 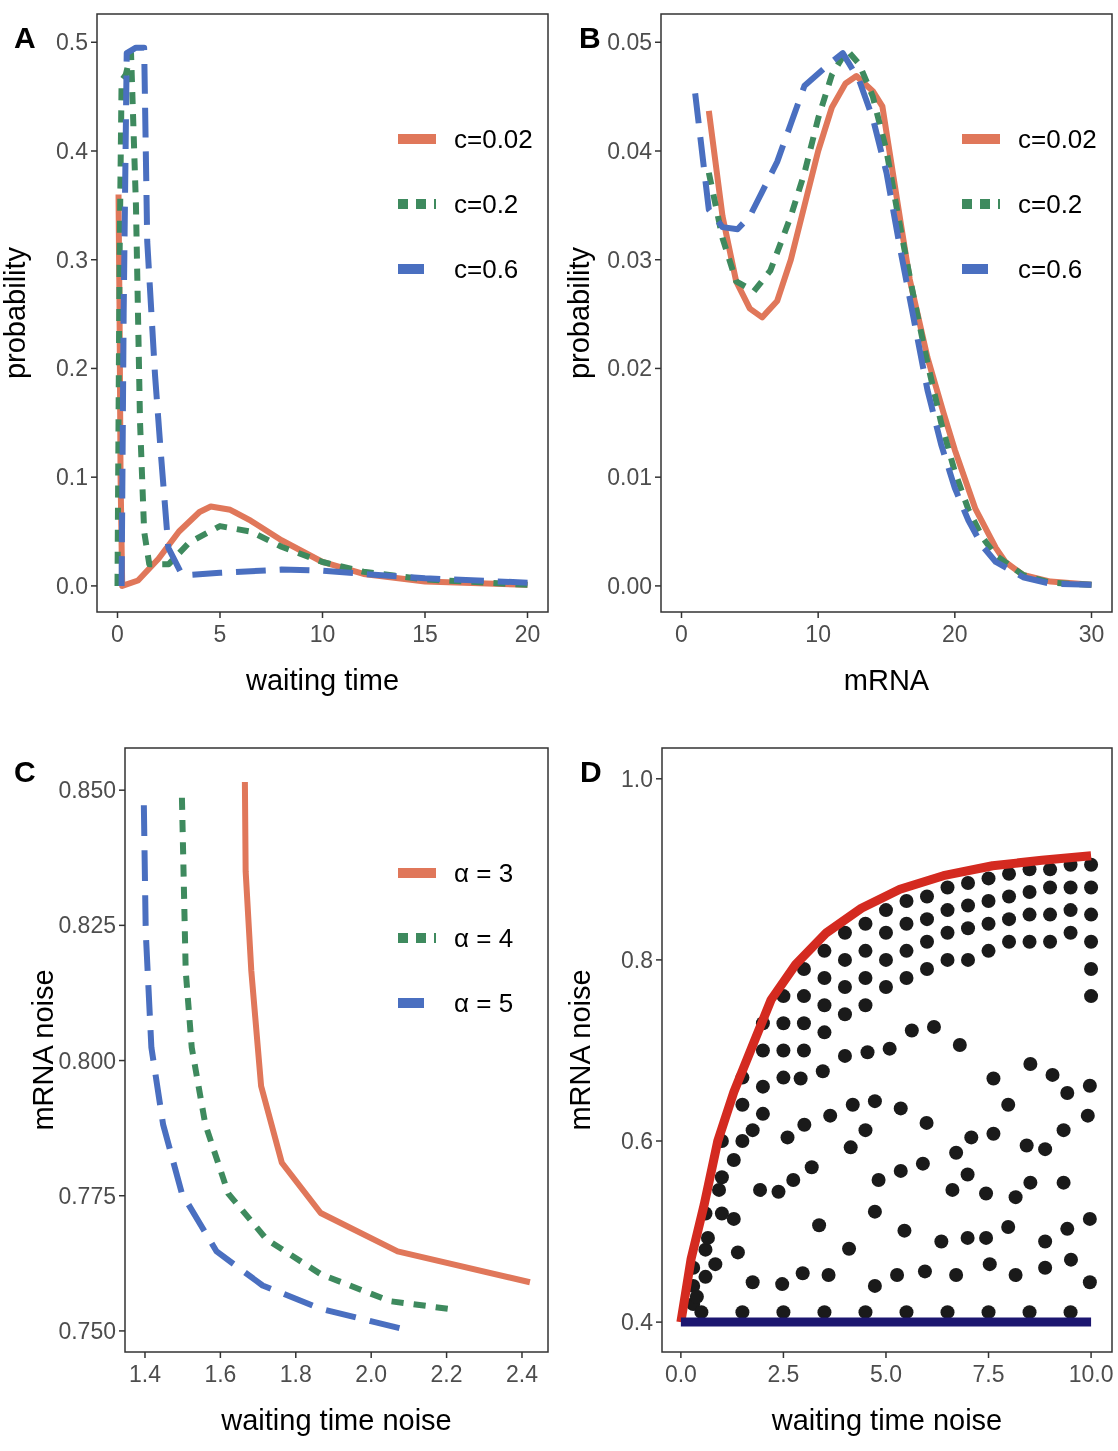 What do you see at coordinates (629, 42) in the screenshot?
I see `y-tick-label: 0.05` at bounding box center [629, 42].